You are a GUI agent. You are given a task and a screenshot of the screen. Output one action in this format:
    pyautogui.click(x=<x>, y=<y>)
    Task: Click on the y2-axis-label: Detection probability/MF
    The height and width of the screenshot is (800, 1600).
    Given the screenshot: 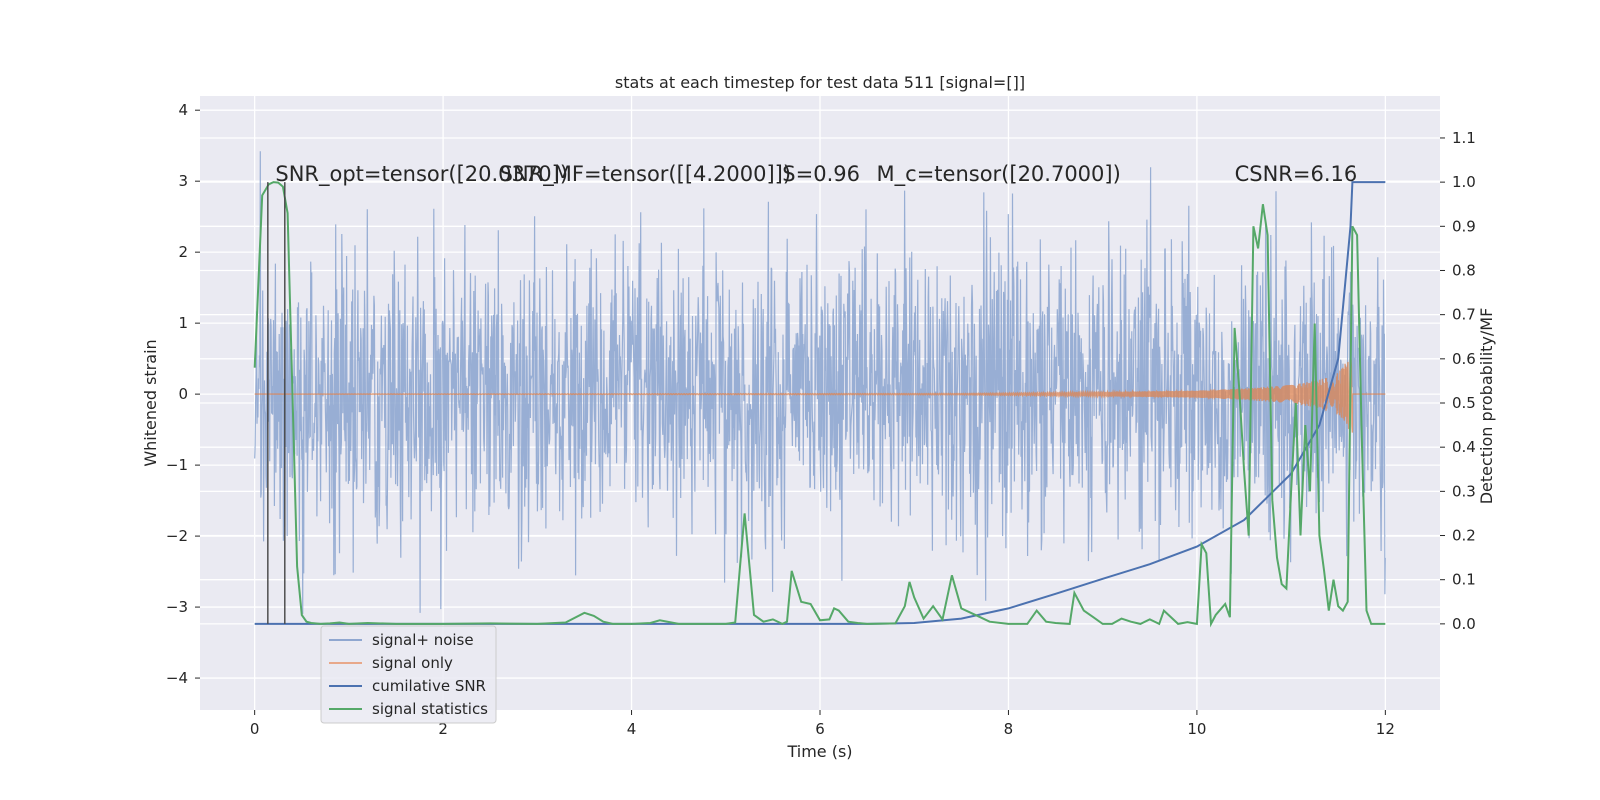 What is the action you would take?
    pyautogui.click(x=1486, y=406)
    